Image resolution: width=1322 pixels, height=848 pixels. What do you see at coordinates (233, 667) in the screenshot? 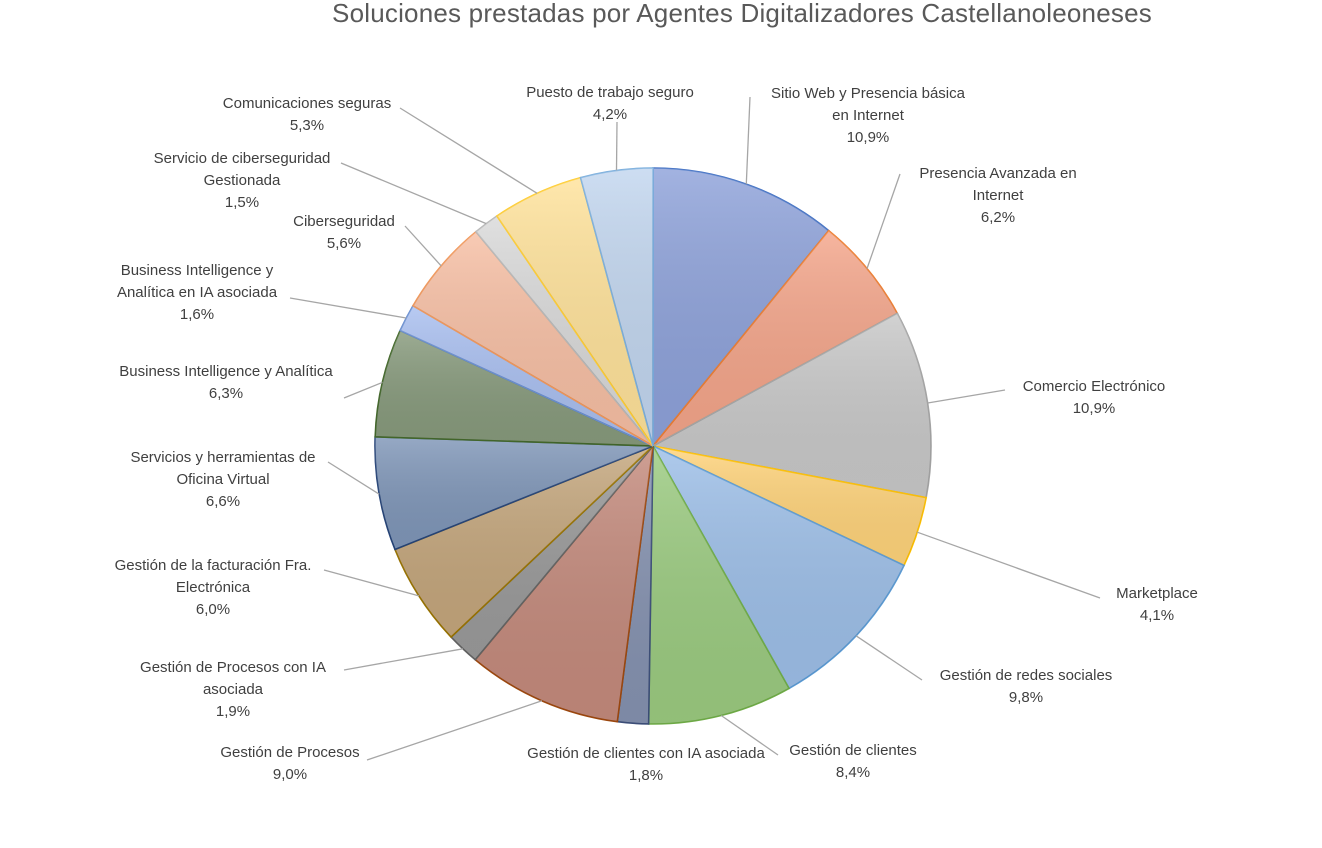
I see `slice-name-label: Gestión de Procesos con IA` at bounding box center [233, 667].